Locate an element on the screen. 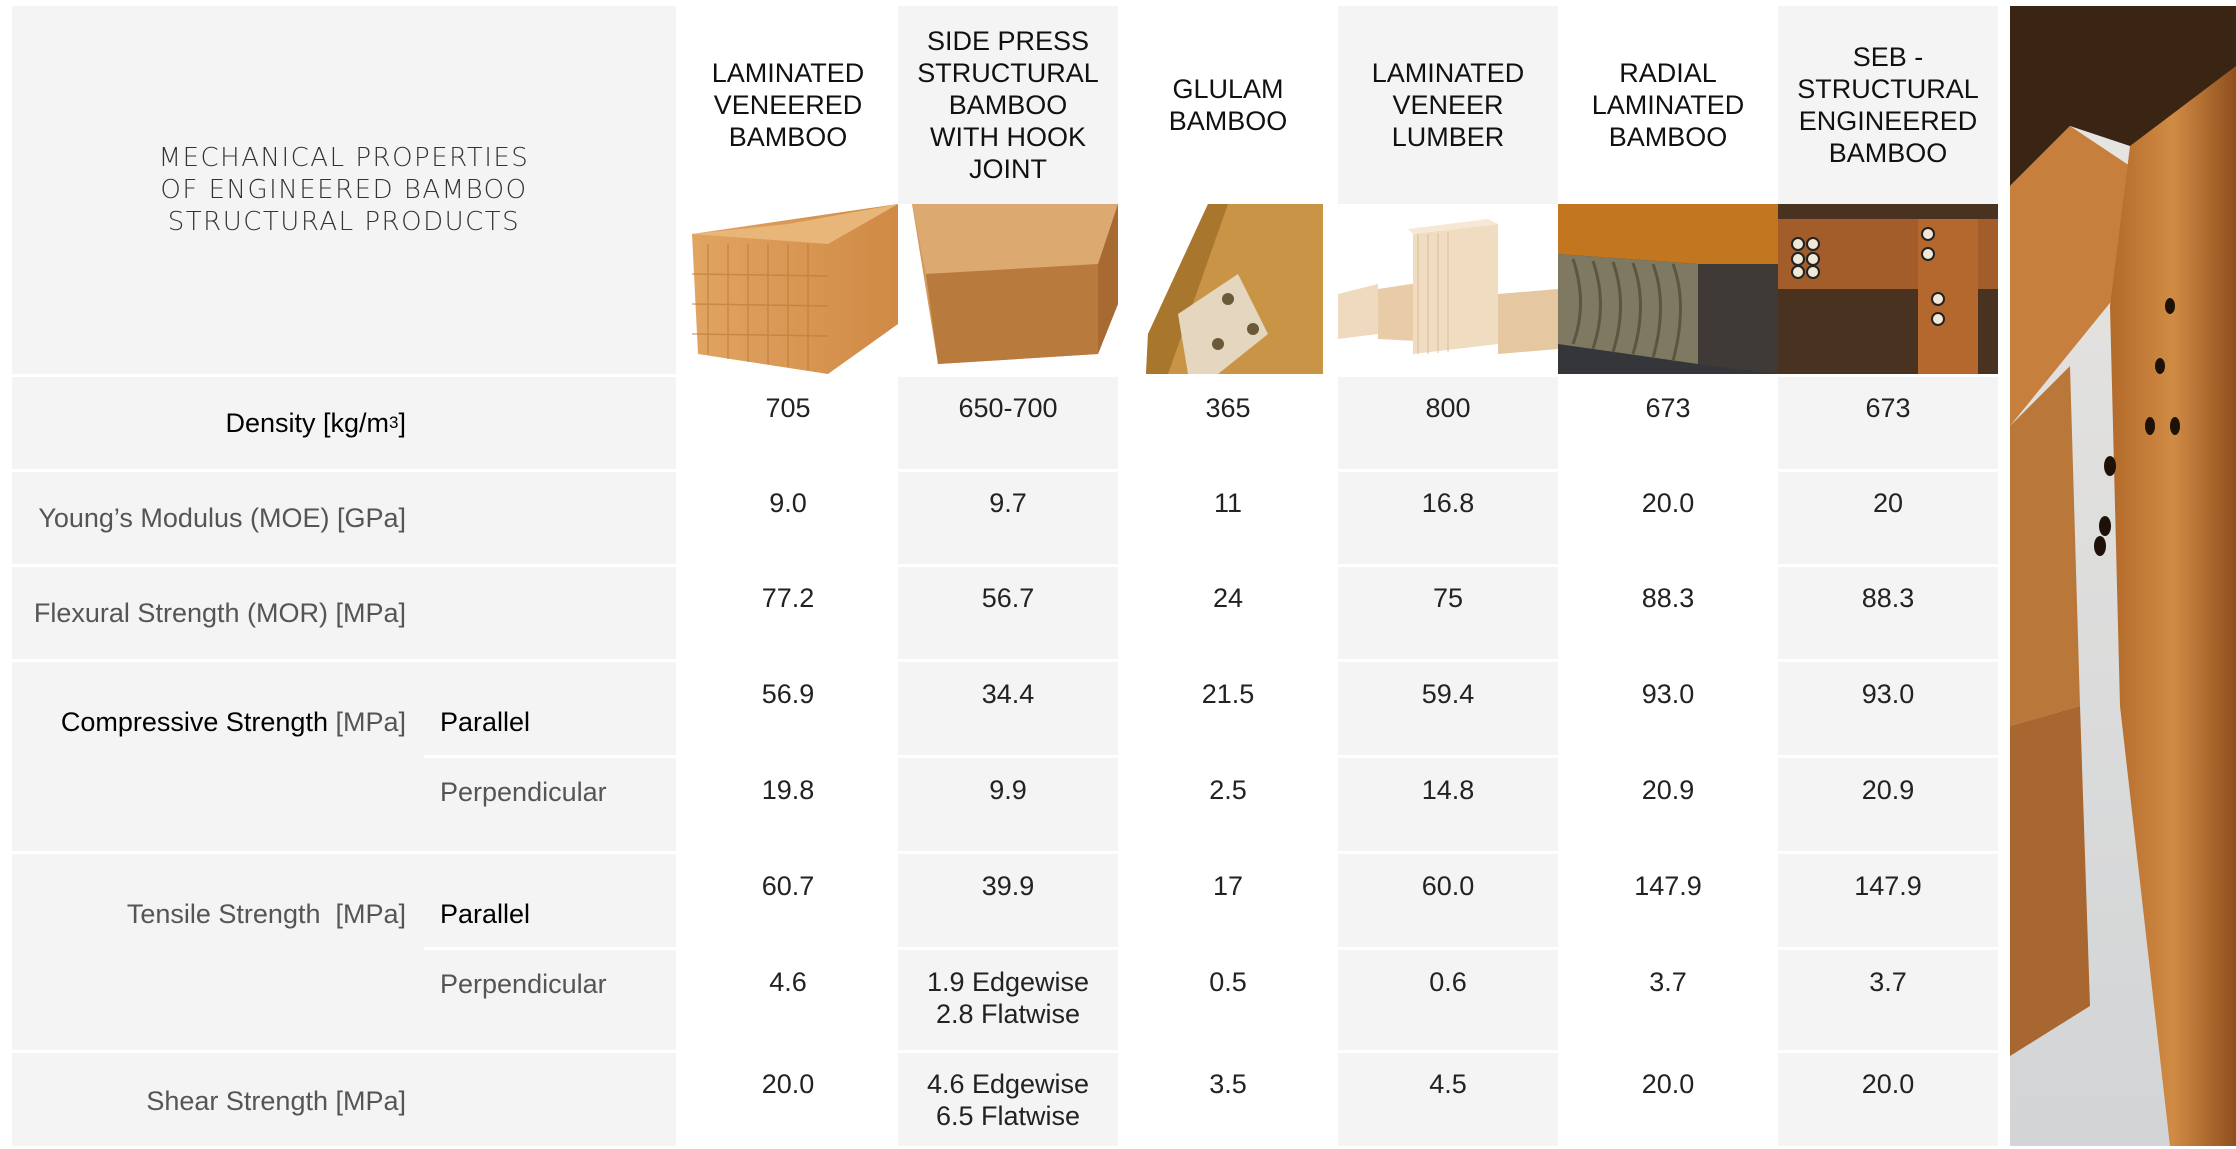 This screenshot has height=1149, width=2236. column-header: LAMINATED VENEER LUMBER is located at coordinates (1448, 105).